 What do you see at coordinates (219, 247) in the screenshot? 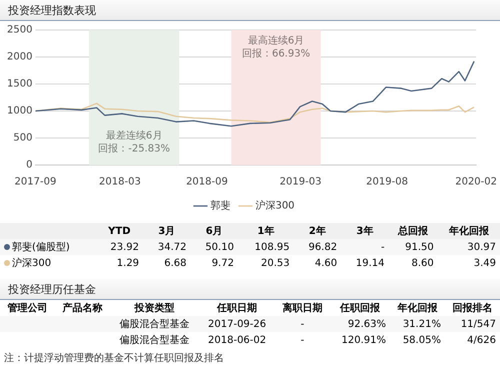
I see `text: 50.10` at bounding box center [219, 247].